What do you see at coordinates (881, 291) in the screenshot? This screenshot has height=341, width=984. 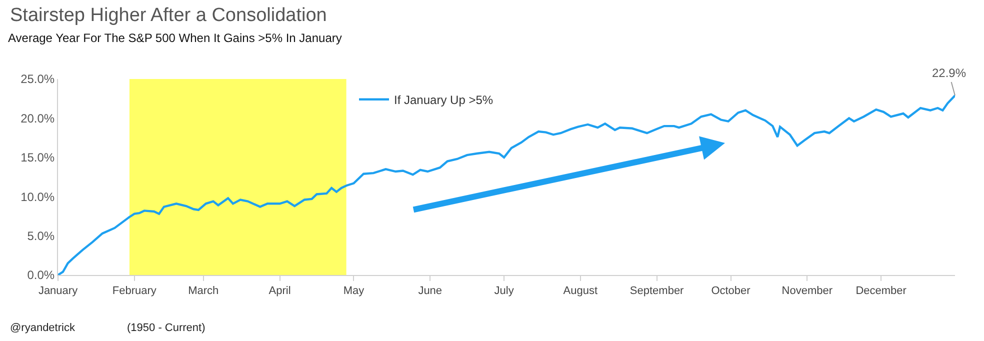 I see `x-tick-label: December` at bounding box center [881, 291].